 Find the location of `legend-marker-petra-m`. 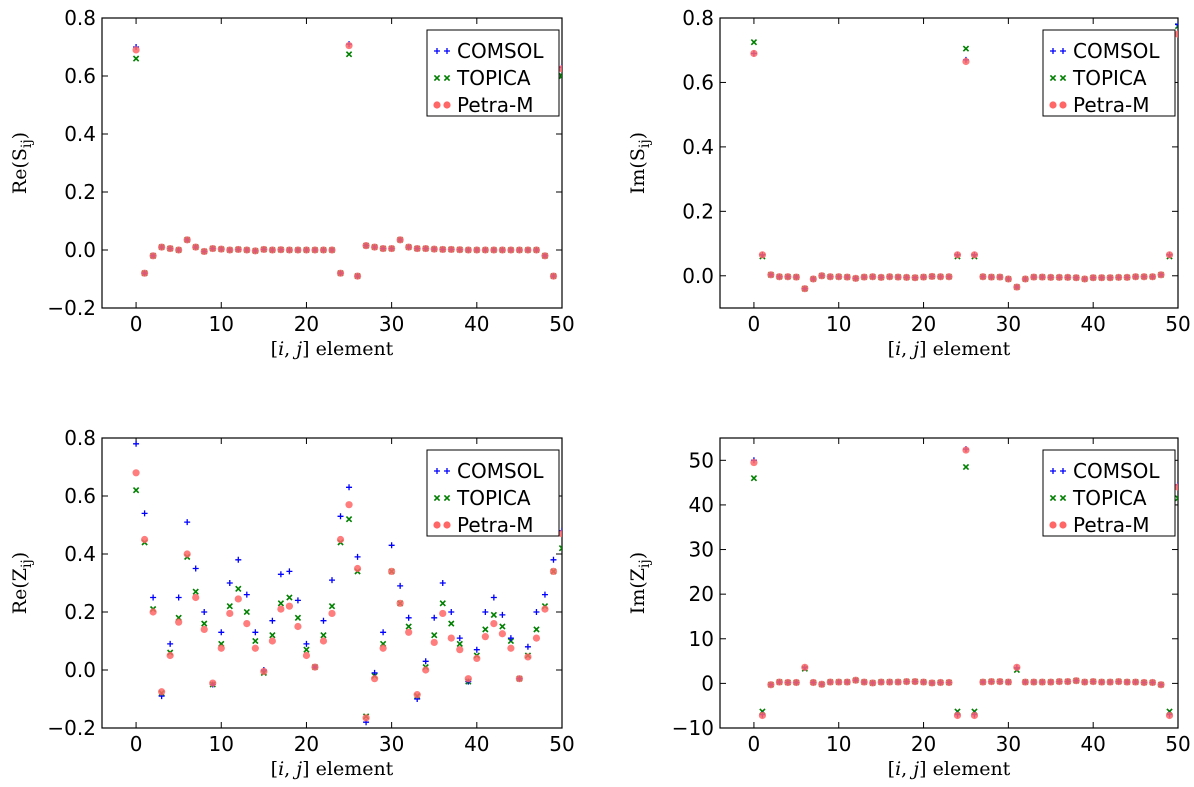

legend-marker-petra-m is located at coordinates (1053, 525).